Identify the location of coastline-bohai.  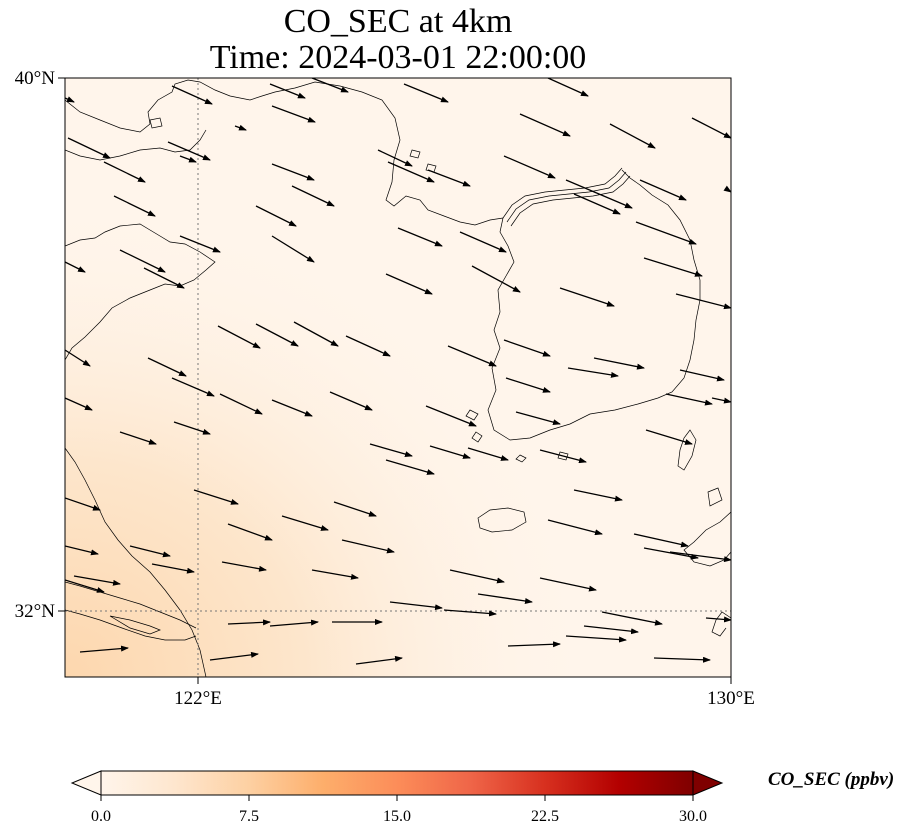
(136, 145).